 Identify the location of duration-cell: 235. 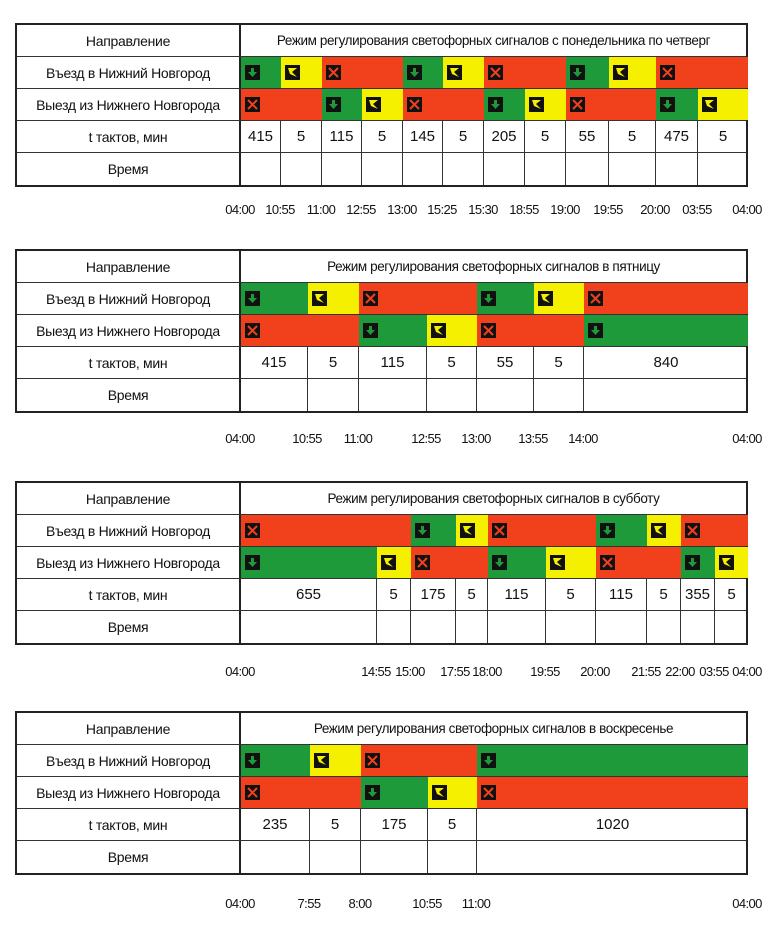
(275, 824).